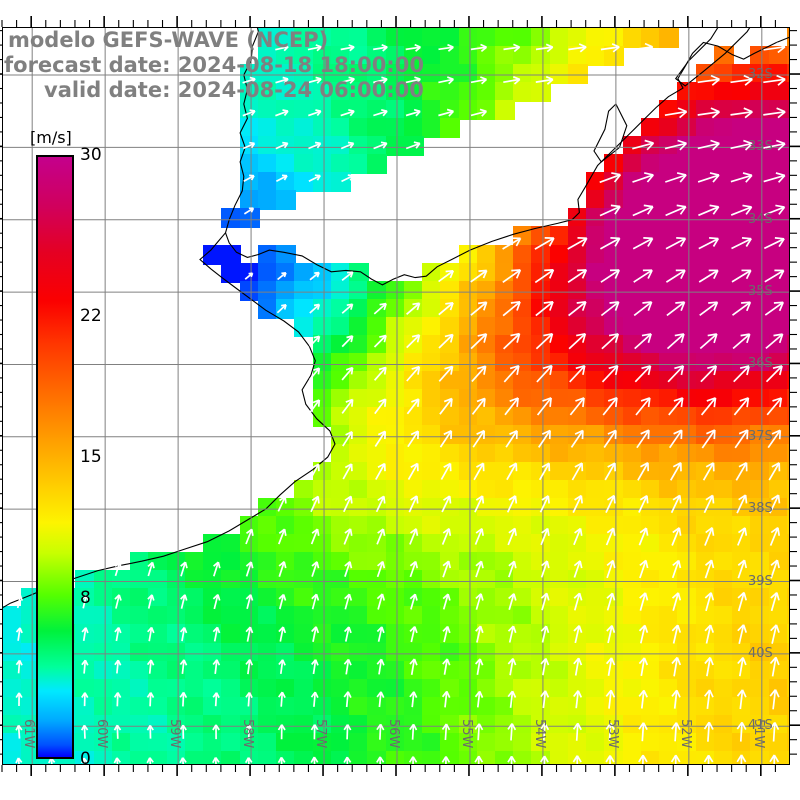  Describe the element at coordinates (685, 734) in the screenshot. I see `longitude-label: 52W` at that location.